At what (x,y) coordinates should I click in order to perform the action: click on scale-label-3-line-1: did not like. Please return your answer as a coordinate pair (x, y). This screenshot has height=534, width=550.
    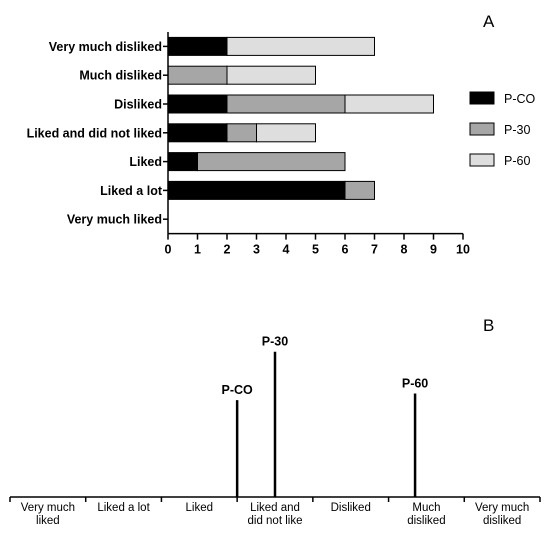
    Looking at the image, I should click on (275, 521).